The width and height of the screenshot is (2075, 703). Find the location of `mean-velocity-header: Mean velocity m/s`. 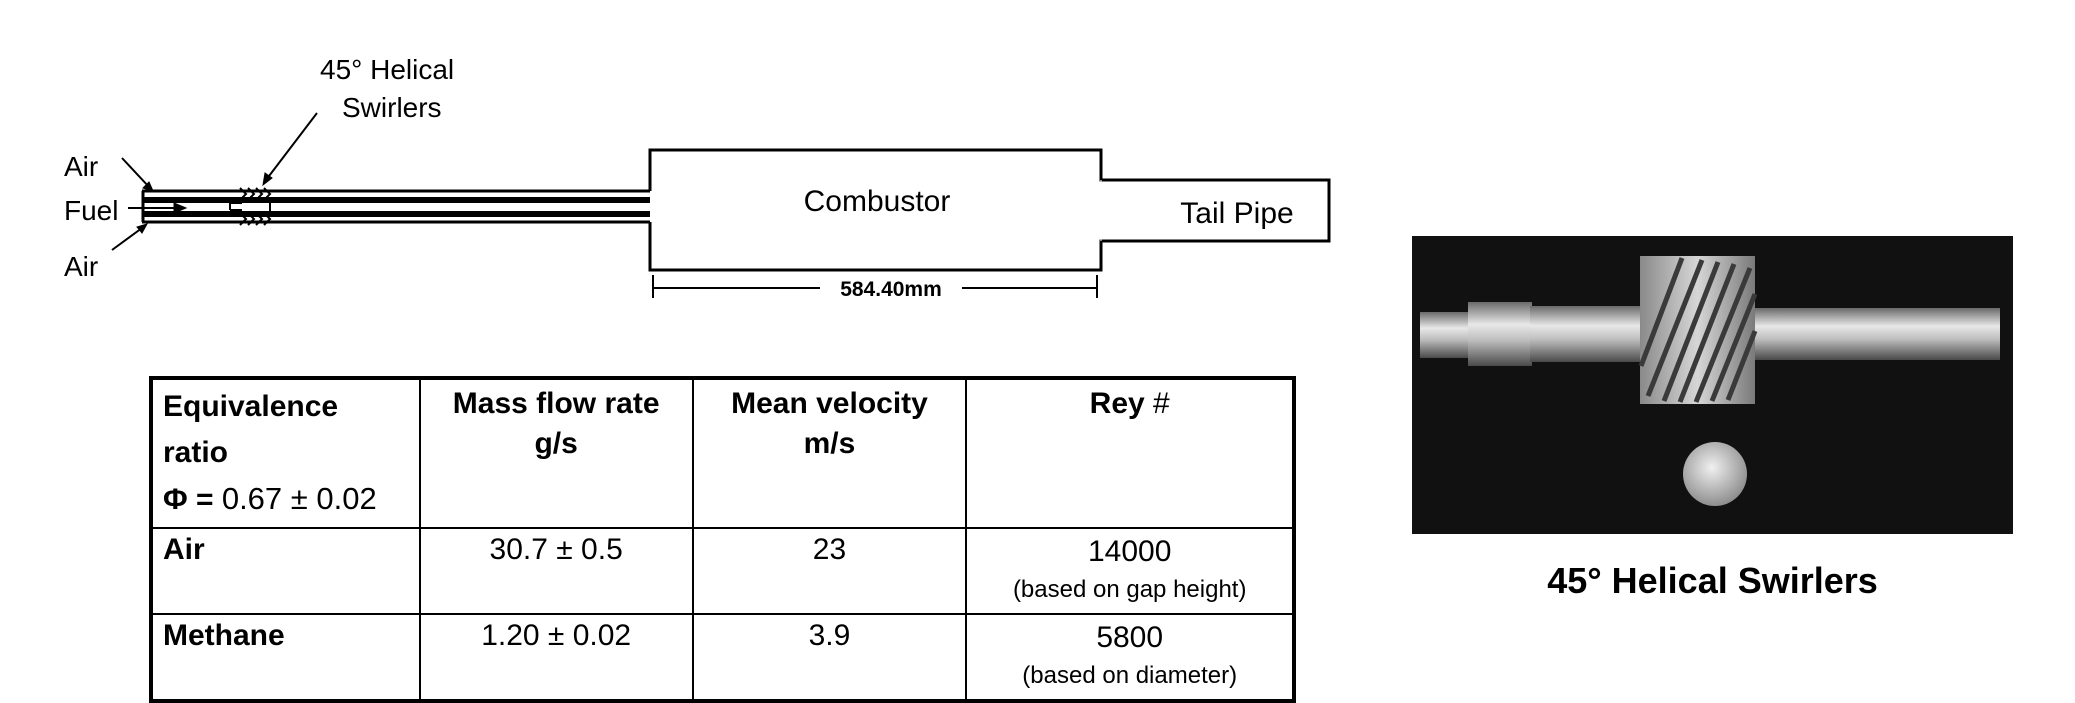

mean-velocity-header: Mean velocity m/s is located at coordinates (829, 453).